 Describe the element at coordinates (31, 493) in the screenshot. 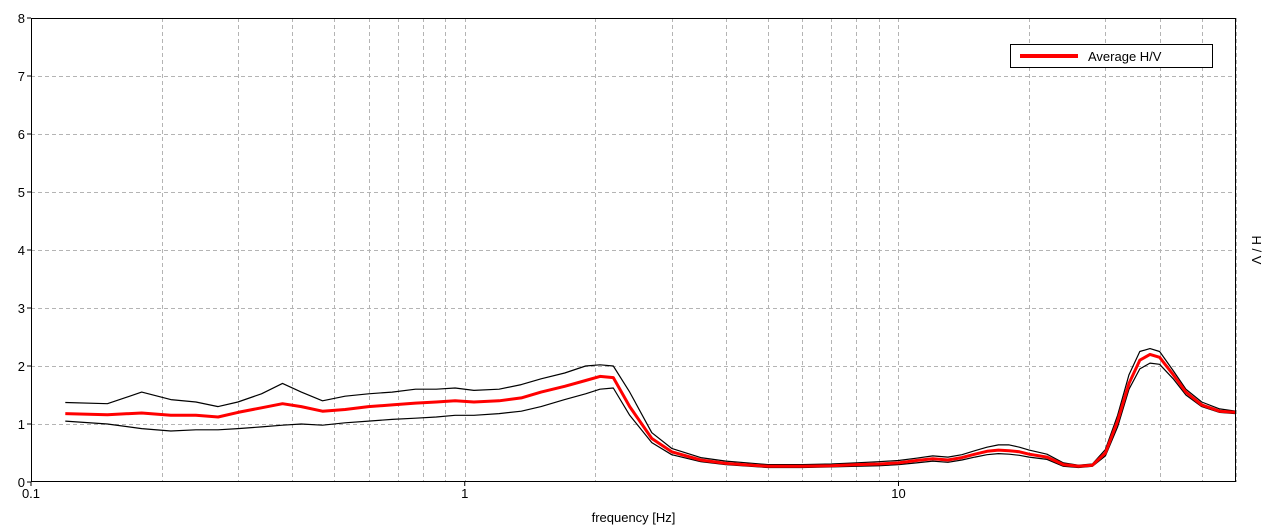

I see `x-tick-label: 0.1` at that location.